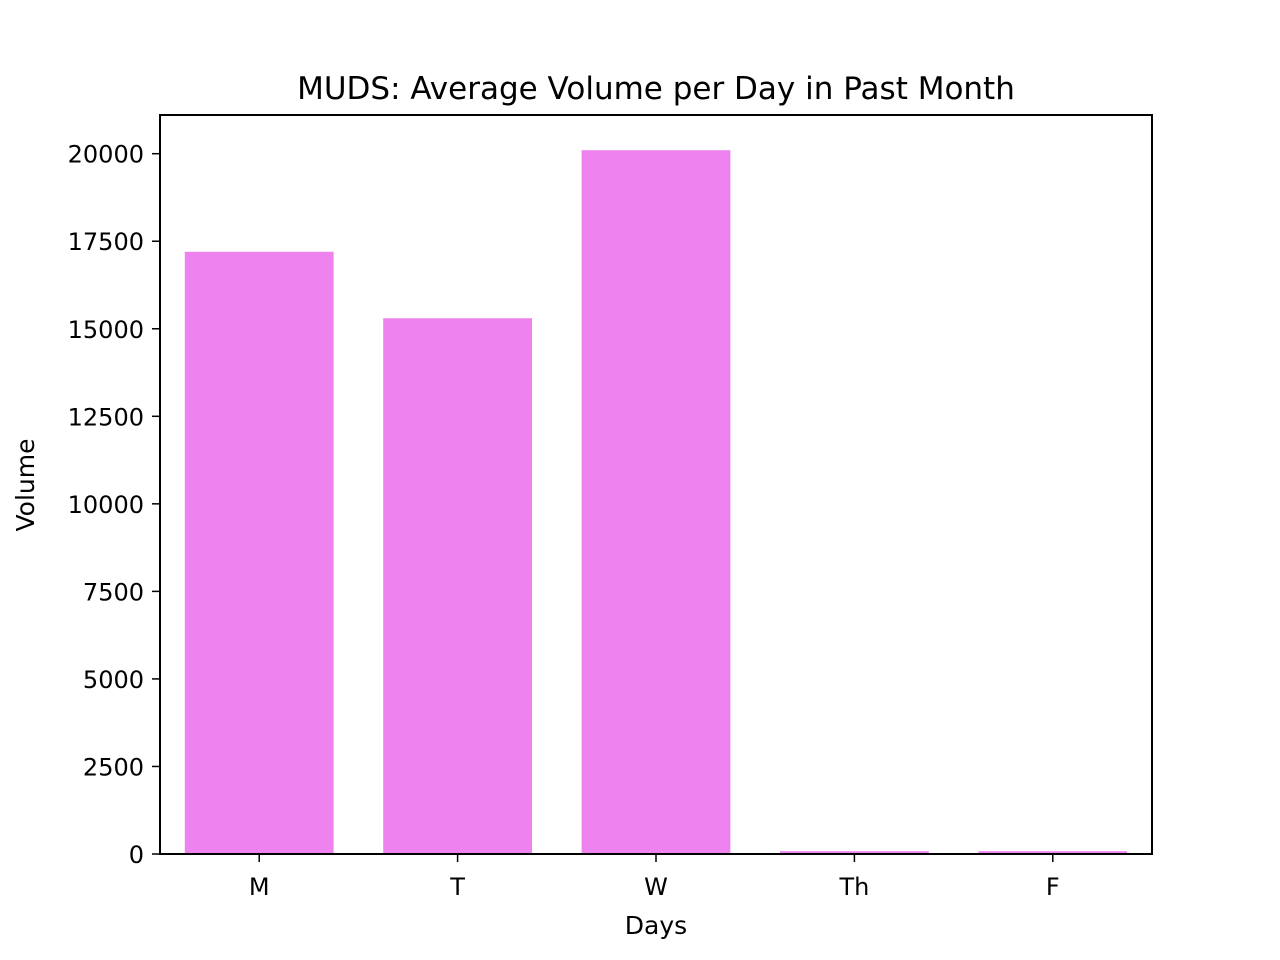  Describe the element at coordinates (656, 925) in the screenshot. I see `x-axis-label: Days` at that location.